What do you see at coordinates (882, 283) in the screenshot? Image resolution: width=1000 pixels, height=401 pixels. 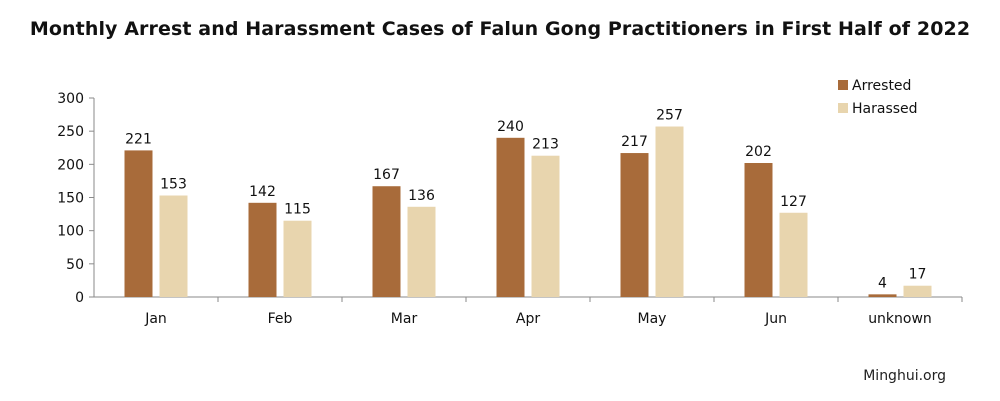 I see `data-label: 4` at bounding box center [882, 283].